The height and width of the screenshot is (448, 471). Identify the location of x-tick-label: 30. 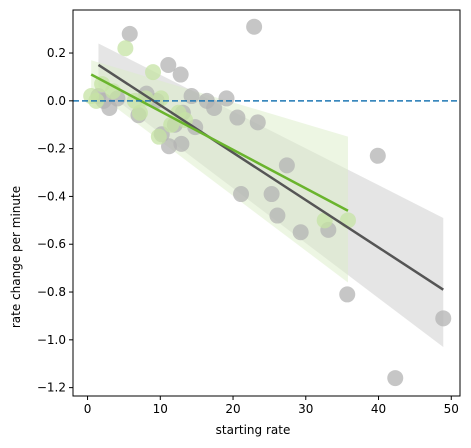
(305, 409).